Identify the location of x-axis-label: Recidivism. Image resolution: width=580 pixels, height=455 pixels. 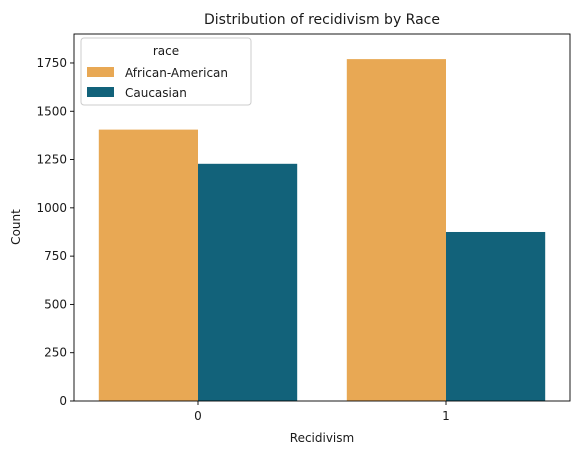
(322, 438).